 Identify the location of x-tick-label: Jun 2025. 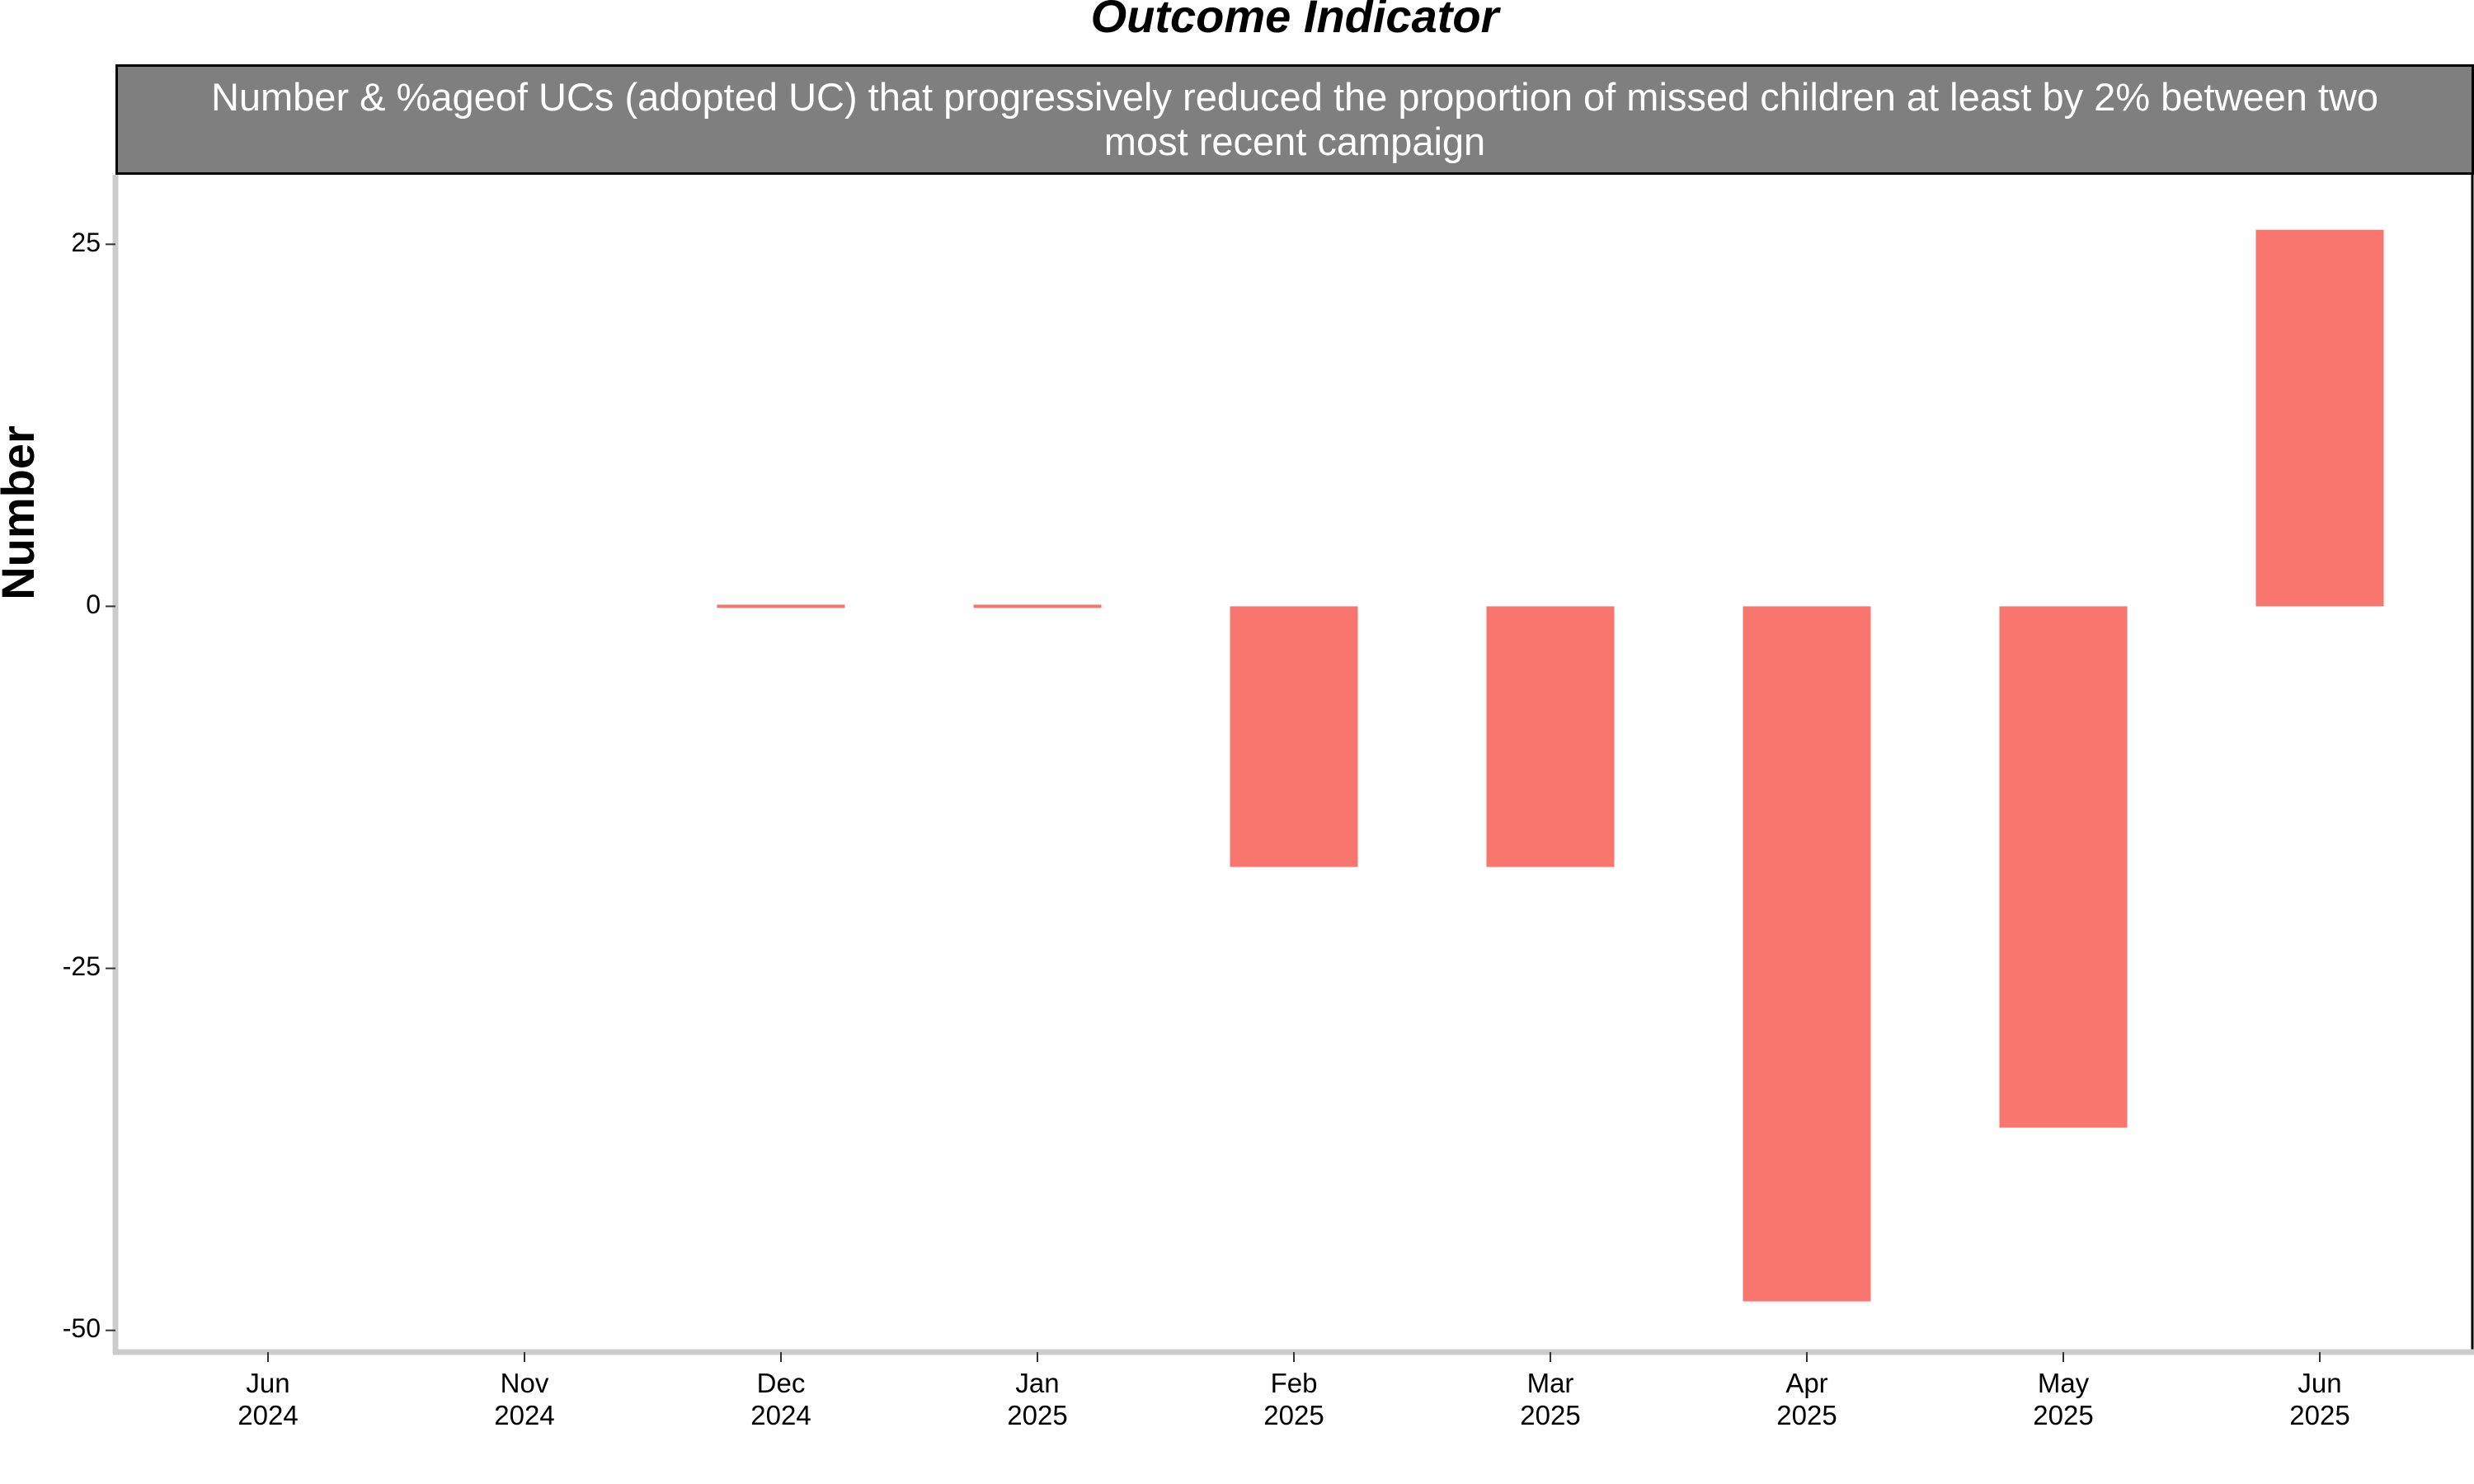
(2319, 1399).